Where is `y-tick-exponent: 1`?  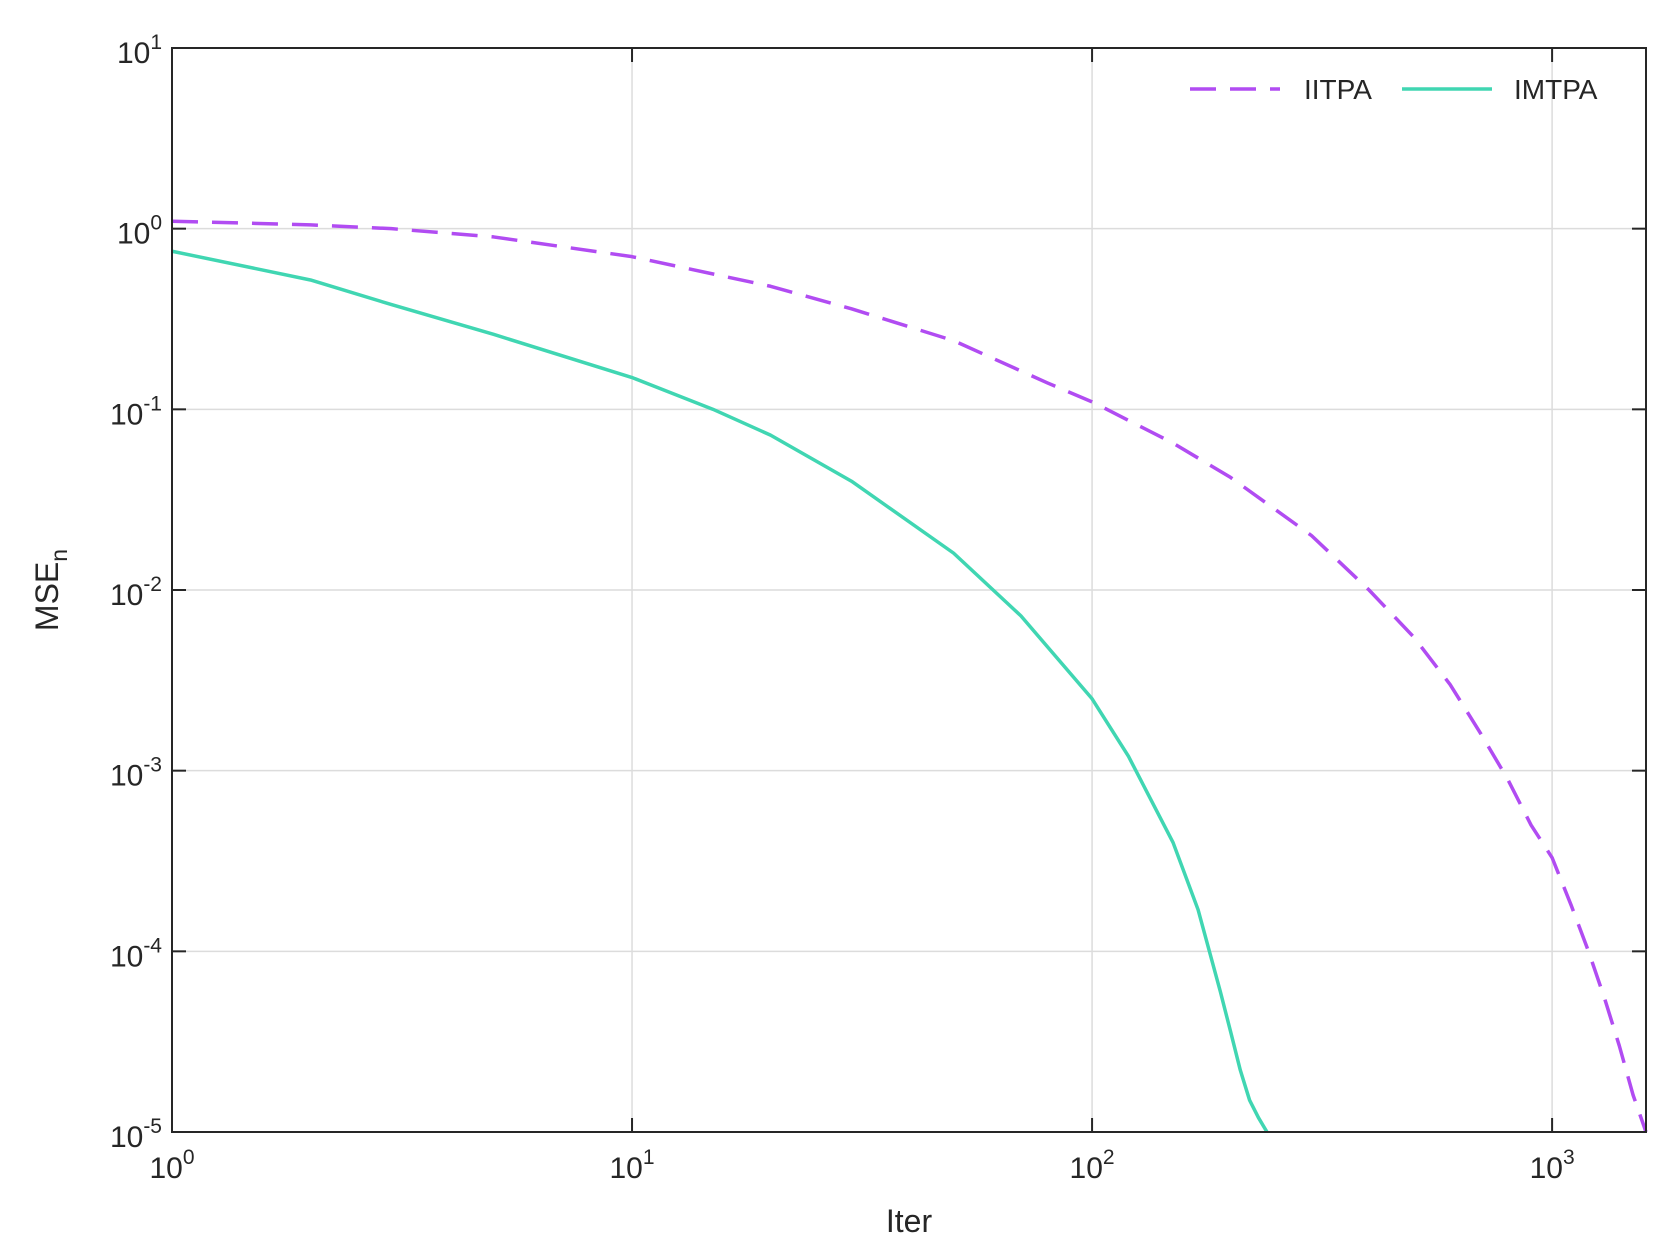
y-tick-exponent: 1 is located at coordinates (156, 42).